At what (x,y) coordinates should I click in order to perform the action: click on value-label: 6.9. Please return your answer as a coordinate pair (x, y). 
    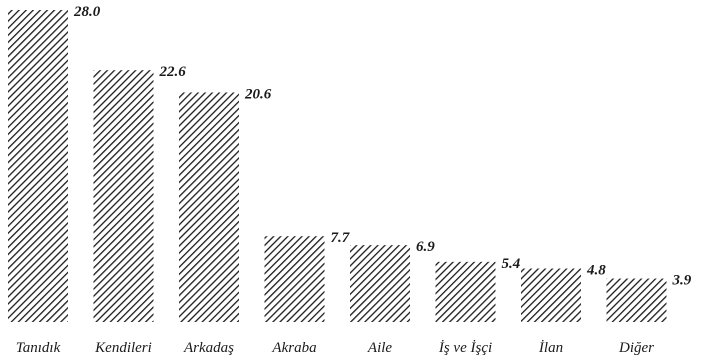
    Looking at the image, I should click on (425, 247).